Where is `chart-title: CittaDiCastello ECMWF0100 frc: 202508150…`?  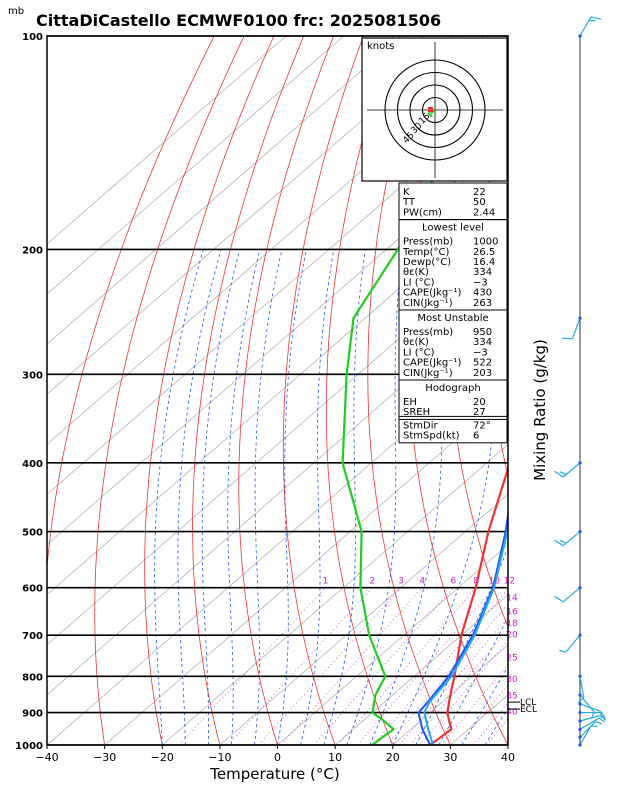
chart-title: CittaDiCastello ECMWF0100 frc: 202508150… is located at coordinates (238, 20).